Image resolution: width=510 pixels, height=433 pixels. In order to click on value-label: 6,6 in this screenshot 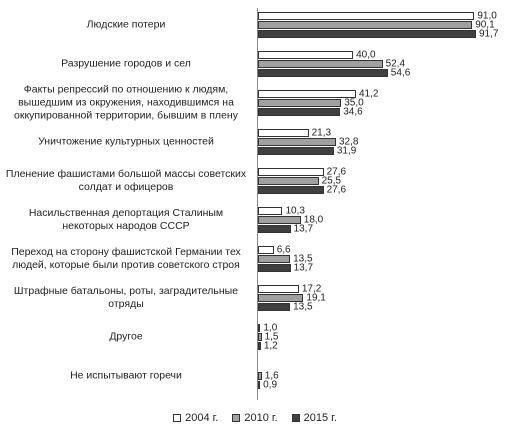, I will do `click(283, 250)`.